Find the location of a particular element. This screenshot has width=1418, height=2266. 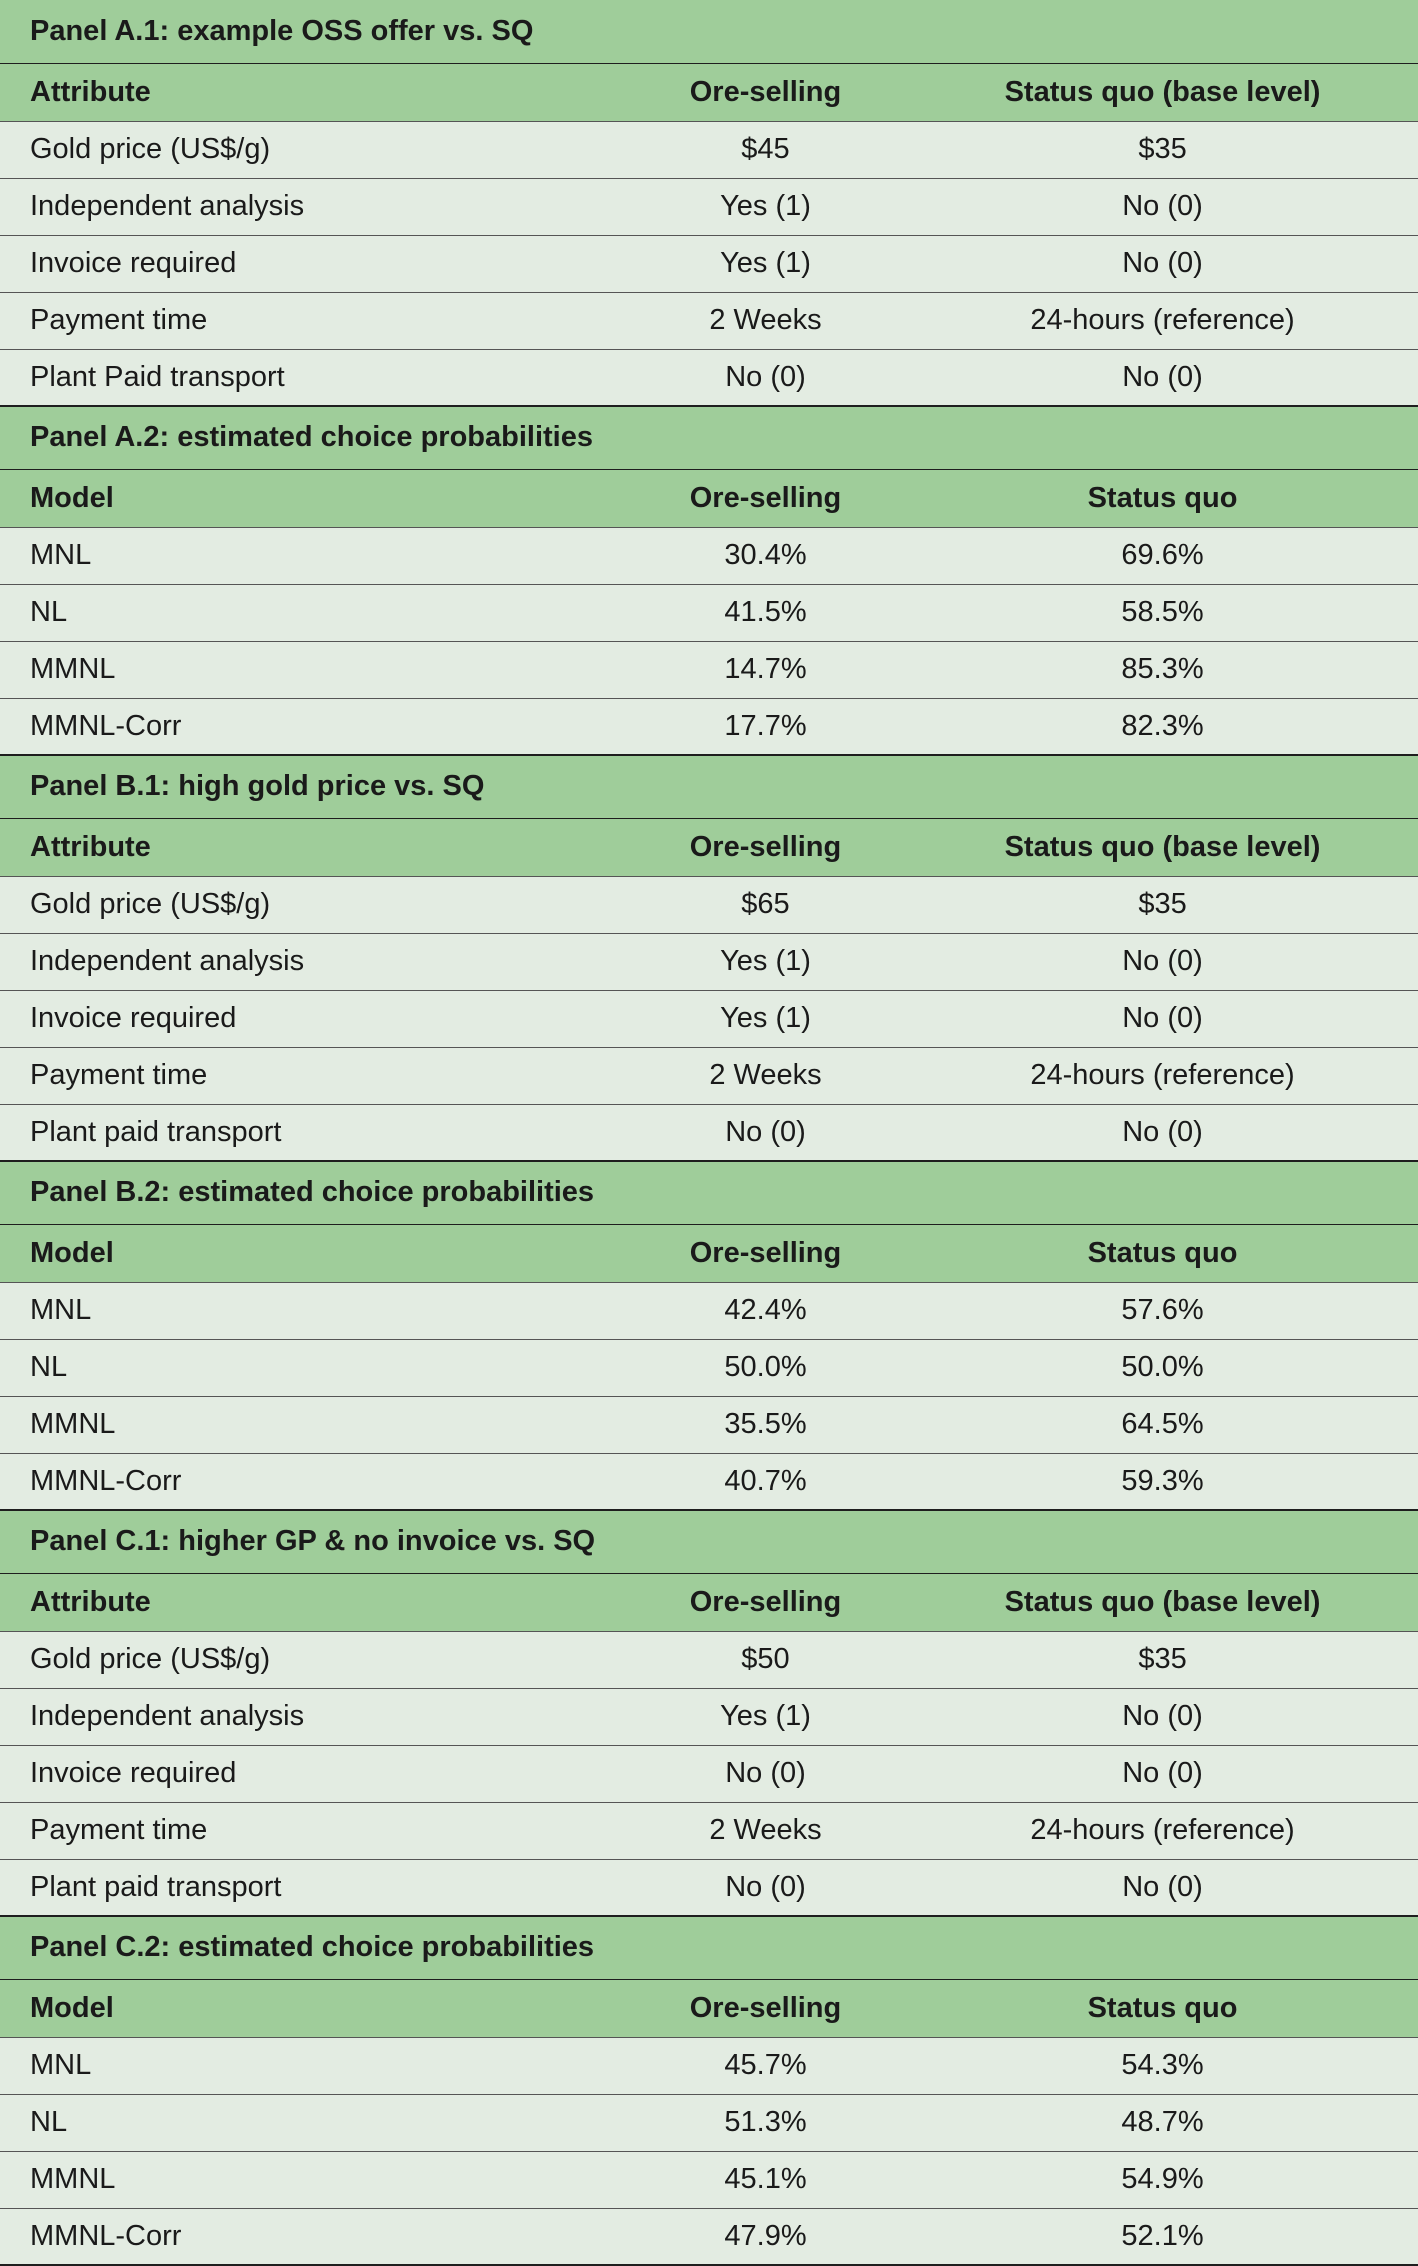

panel-title-row: Panel A.1: example OSS offer vs. SQ is located at coordinates (709, 32).